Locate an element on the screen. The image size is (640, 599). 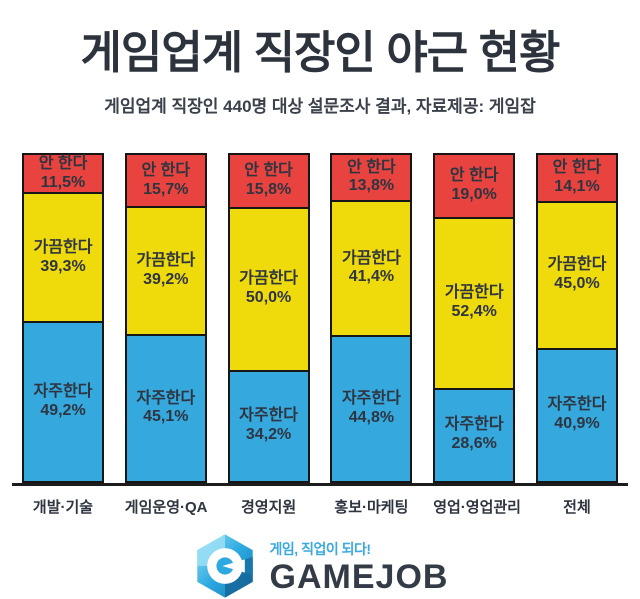
bar-segment-sometimes: 가끔한다 39,3% is located at coordinates (63, 256).